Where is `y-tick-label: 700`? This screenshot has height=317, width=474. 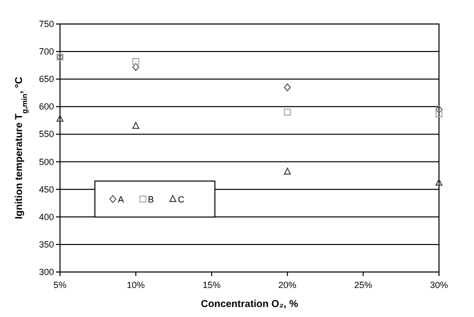 y-tick-label: 700 is located at coordinates (46, 51).